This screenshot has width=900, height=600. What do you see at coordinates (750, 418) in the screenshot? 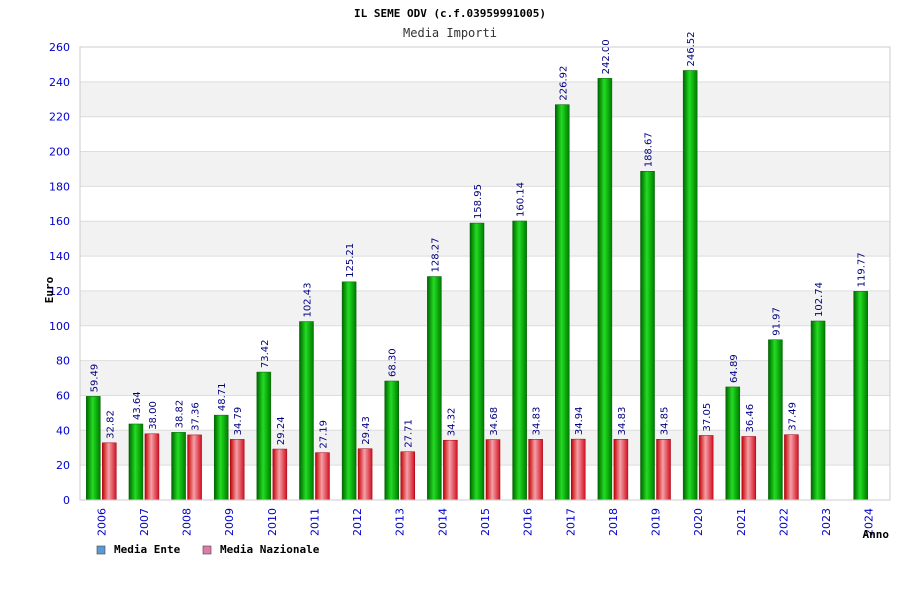
I see `value-label-media-nazionale: 36.46` at bounding box center [750, 418].